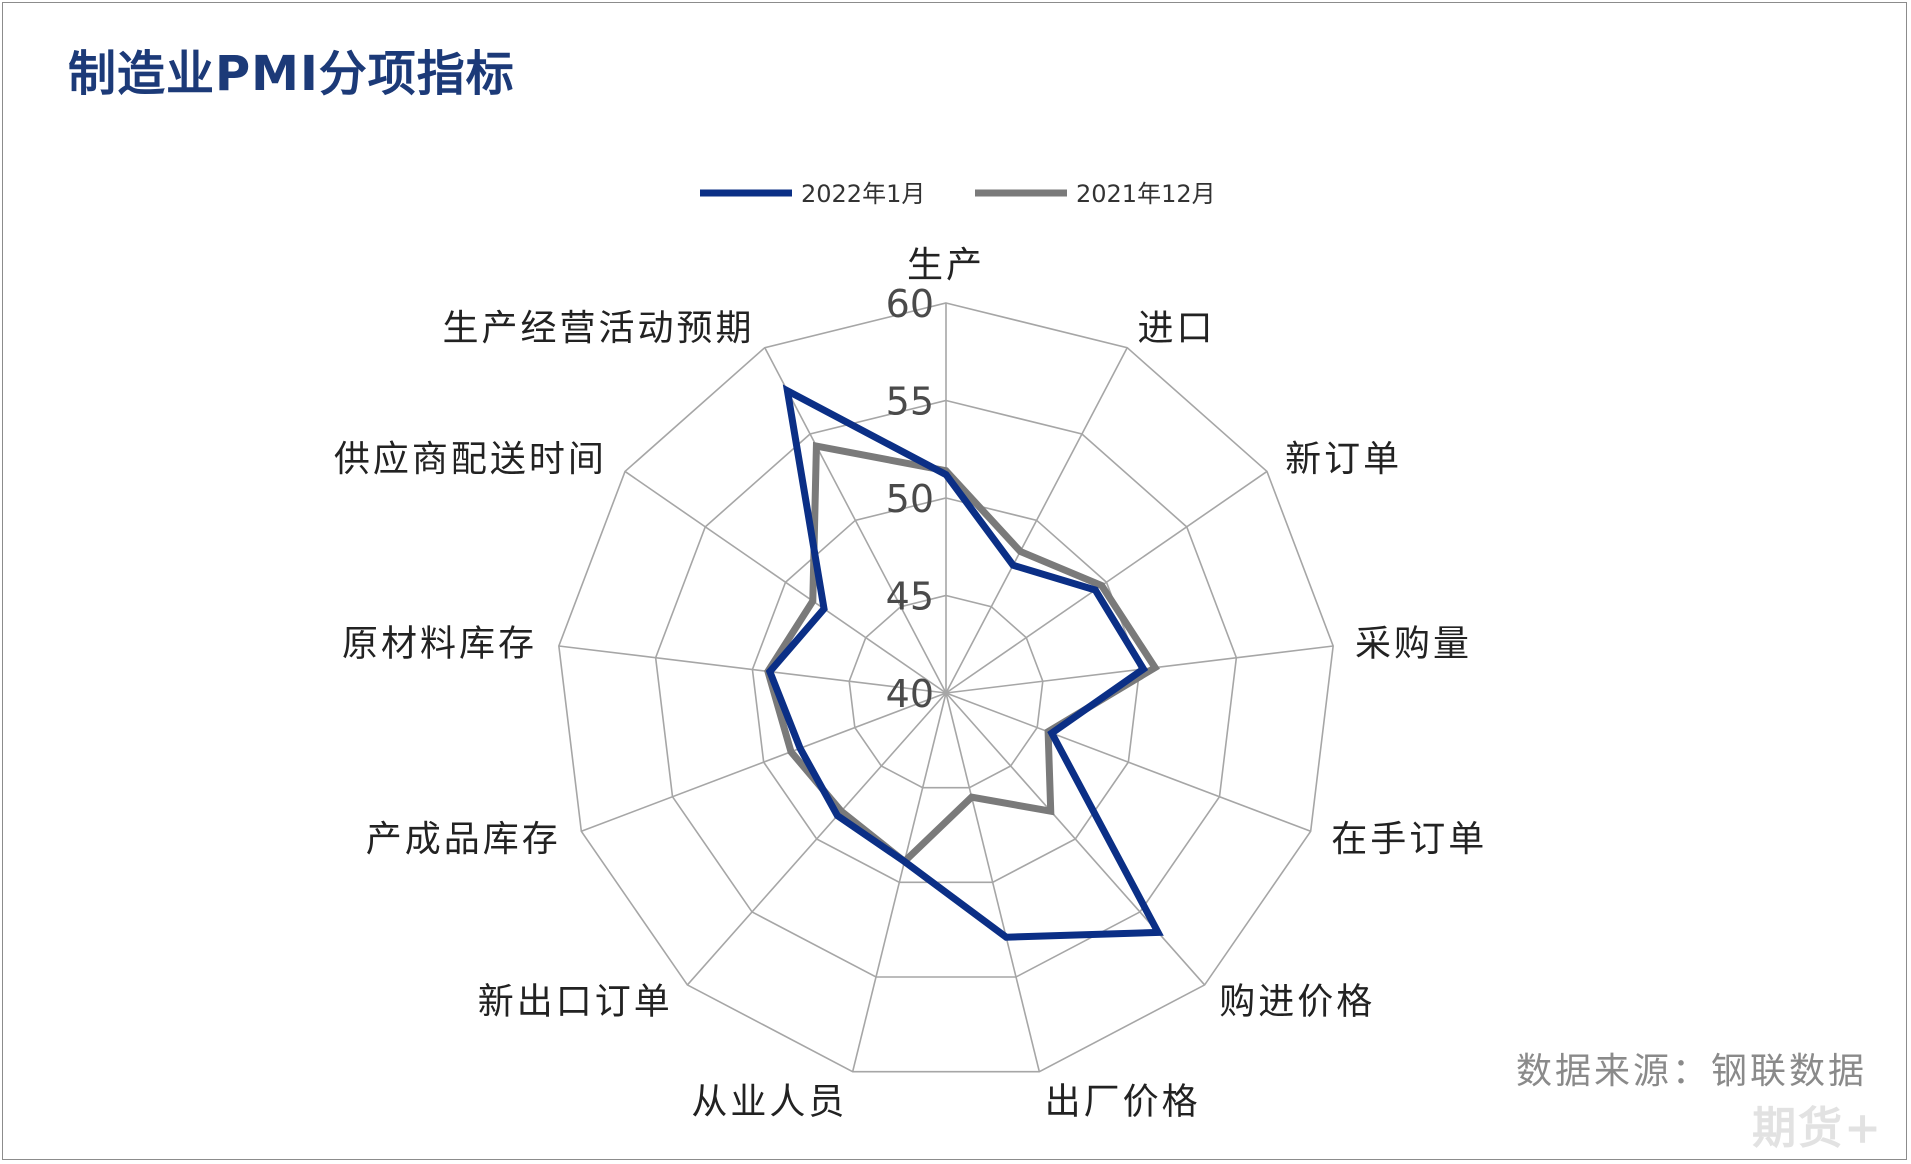 The width and height of the screenshot is (1911, 1164). What do you see at coordinates (1297, 1001) in the screenshot?
I see `category-label: 购进价格` at bounding box center [1297, 1001].